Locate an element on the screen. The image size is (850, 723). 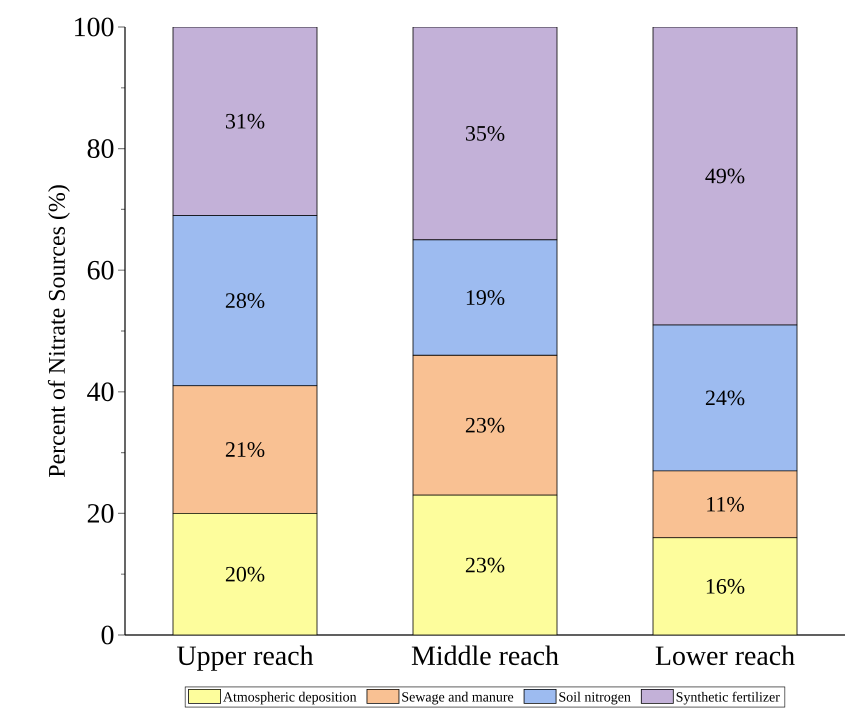
data-label: 20% is located at coordinates (245, 574).